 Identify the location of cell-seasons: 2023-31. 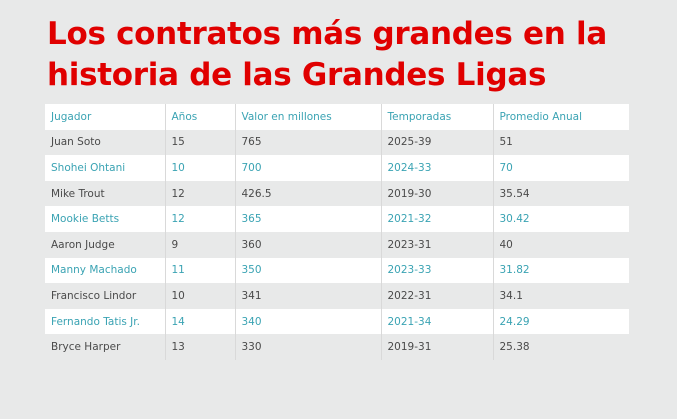
(436, 244).